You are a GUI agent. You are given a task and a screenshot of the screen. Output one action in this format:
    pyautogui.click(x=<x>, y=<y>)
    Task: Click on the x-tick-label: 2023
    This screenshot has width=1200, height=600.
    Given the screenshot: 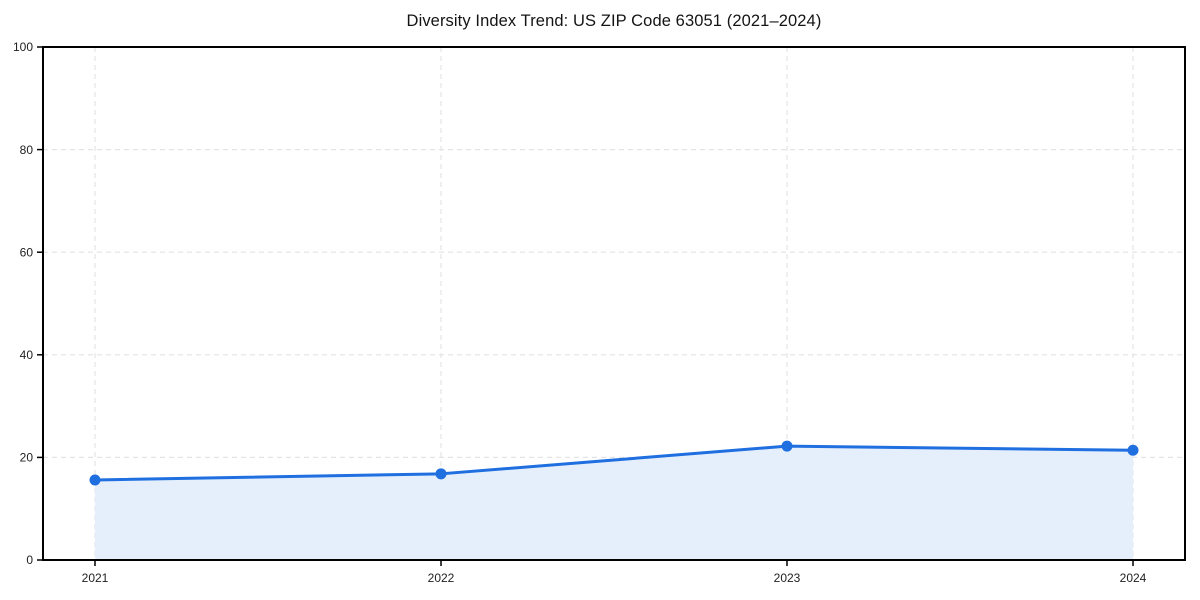 What is the action you would take?
    pyautogui.click(x=787, y=578)
    